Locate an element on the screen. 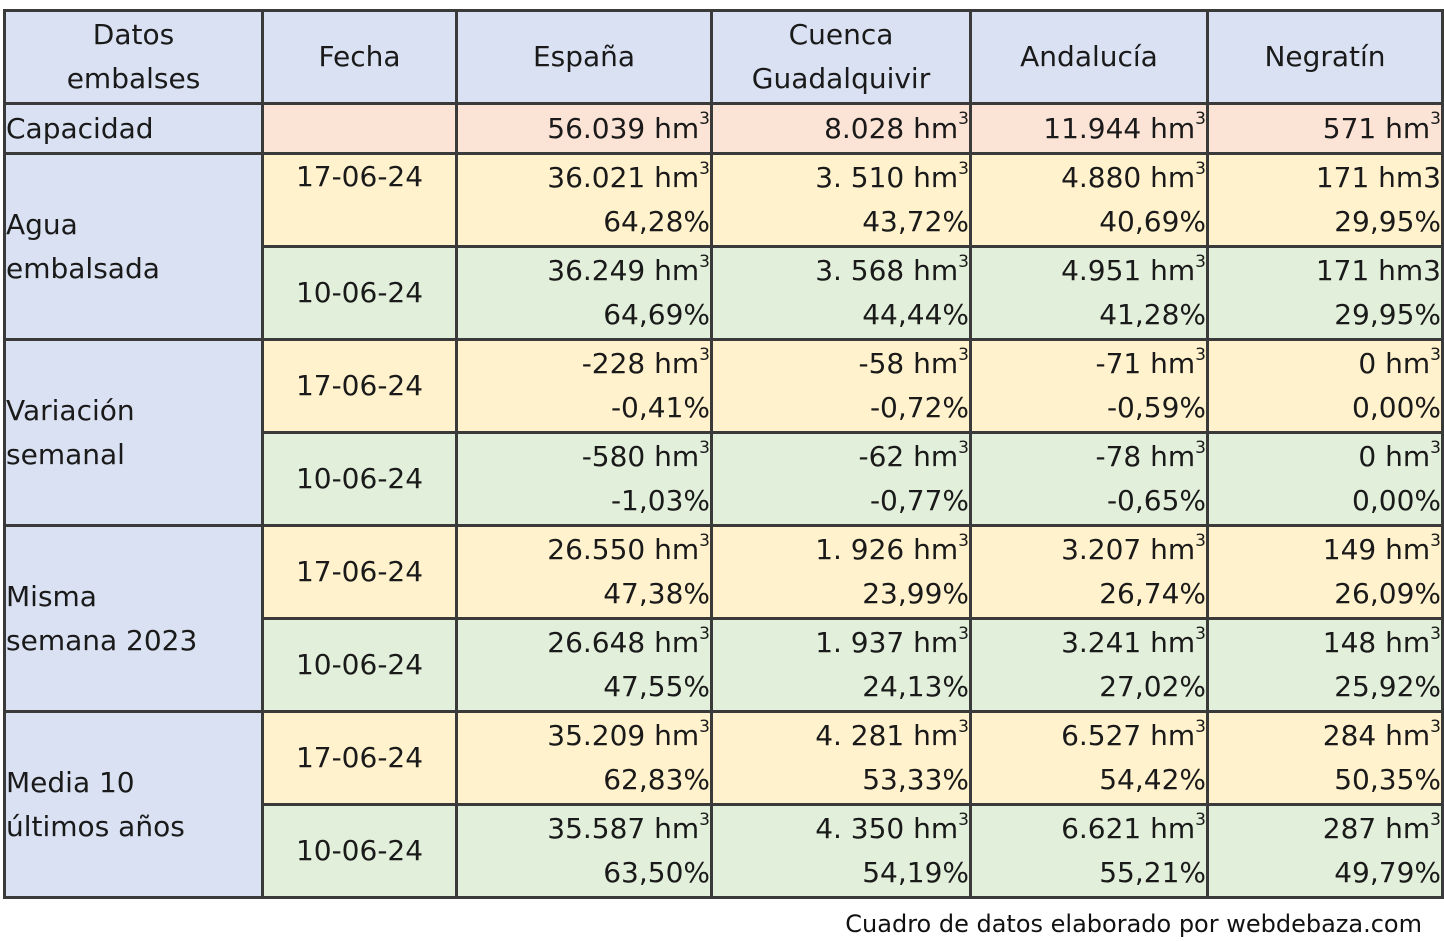 The image size is (1444, 941). andalucia-volume: -78 hm3 is located at coordinates (1090, 458).